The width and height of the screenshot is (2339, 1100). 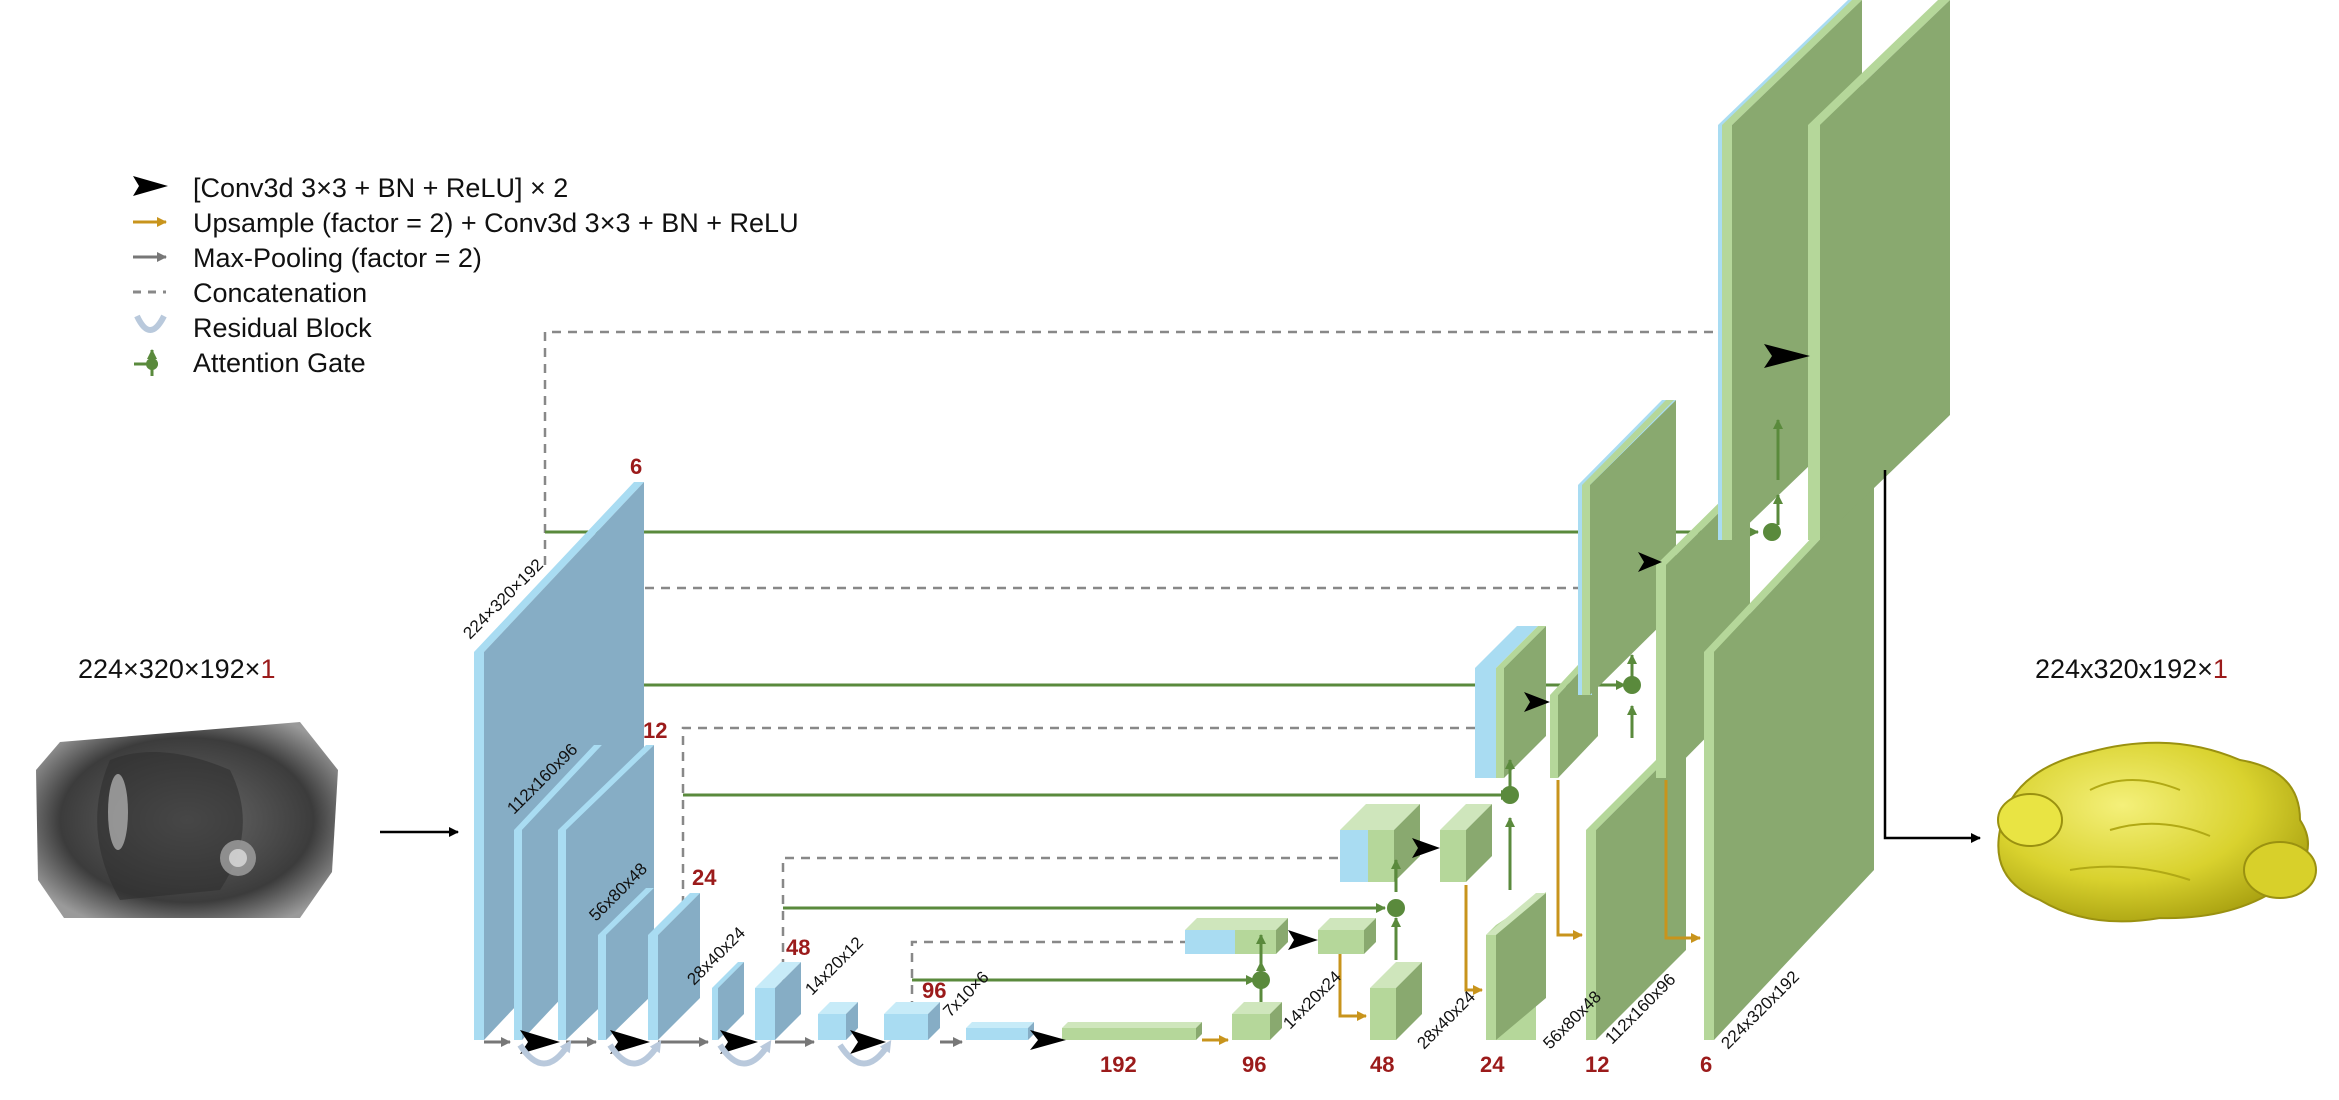 I want to click on output-shape-label: 224x320x192×1, so click(x=2131, y=669).